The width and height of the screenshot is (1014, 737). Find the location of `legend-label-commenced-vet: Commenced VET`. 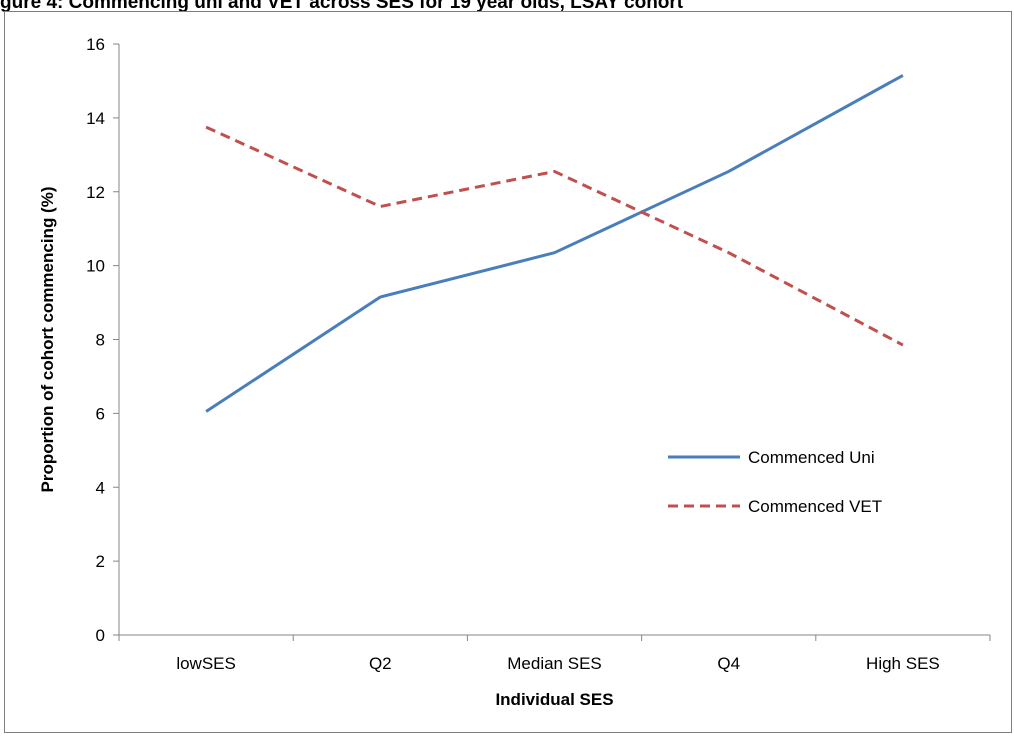

legend-label-commenced-vet: Commenced VET is located at coordinates (815, 506).